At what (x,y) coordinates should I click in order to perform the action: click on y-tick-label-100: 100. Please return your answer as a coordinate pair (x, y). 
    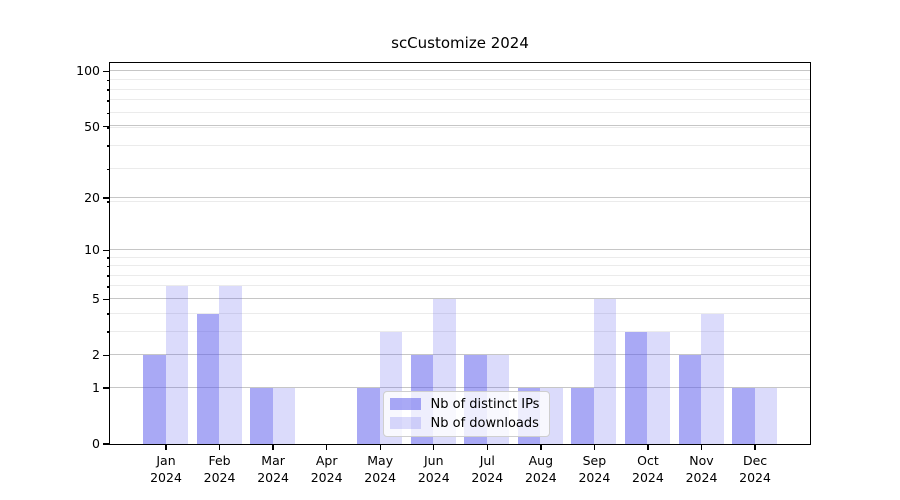
    Looking at the image, I should click on (88, 71).